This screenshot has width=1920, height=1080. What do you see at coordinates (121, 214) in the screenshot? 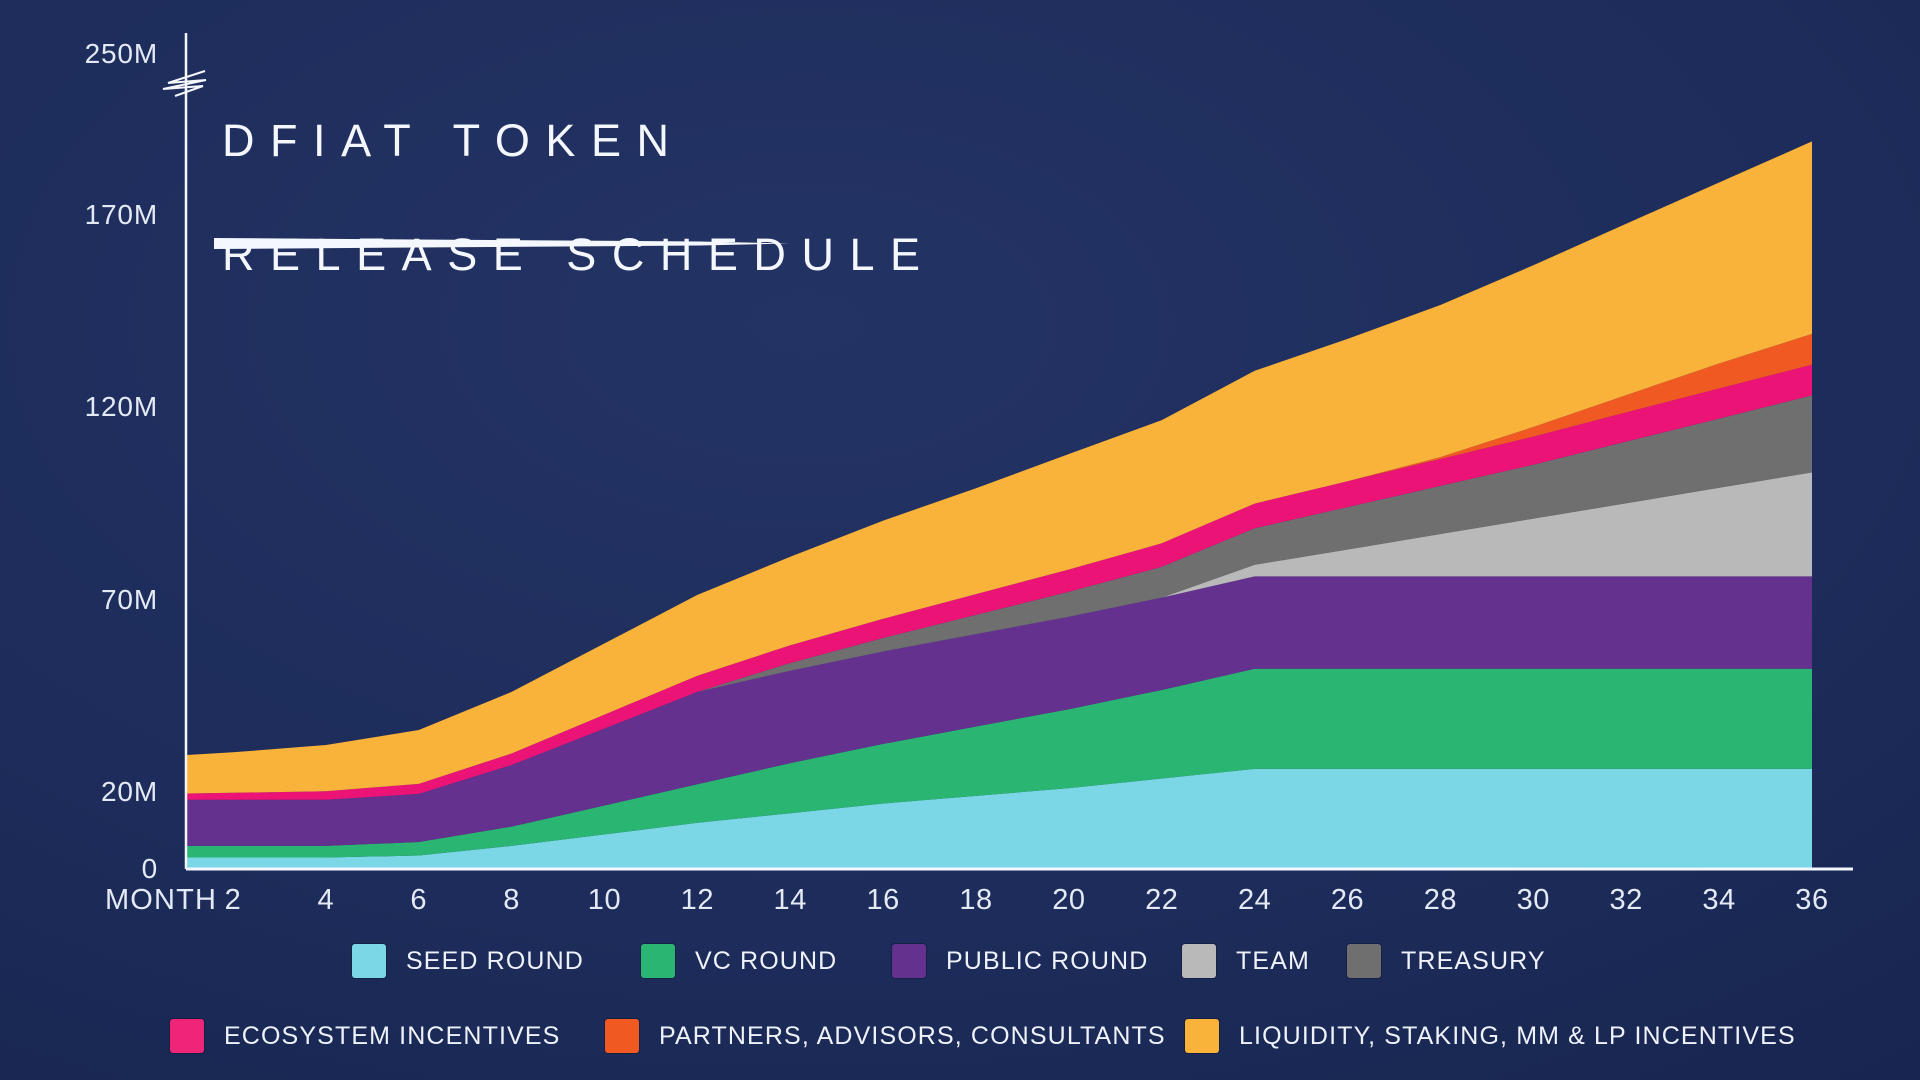
I see `y-tick-label: 170M` at bounding box center [121, 214].